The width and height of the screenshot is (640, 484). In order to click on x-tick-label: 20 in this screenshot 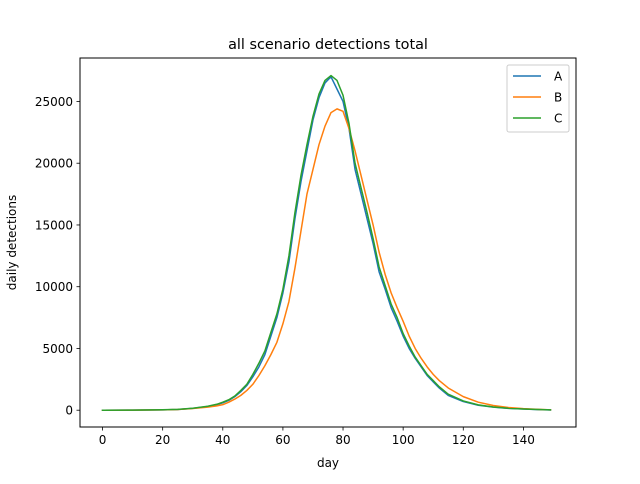, I will do `click(162, 440)`.